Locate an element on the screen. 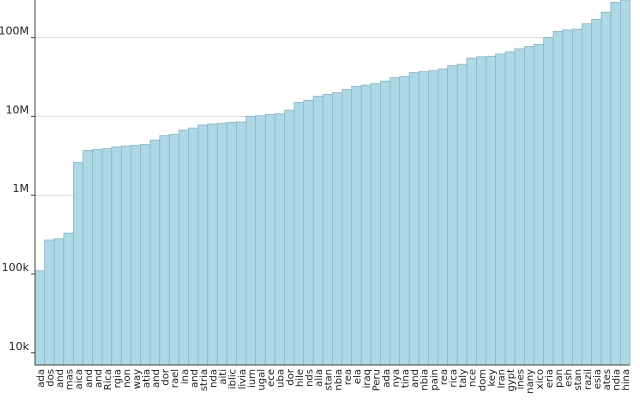 This screenshot has height=400, width=640. x-tick-label: rica is located at coordinates (453, 378).